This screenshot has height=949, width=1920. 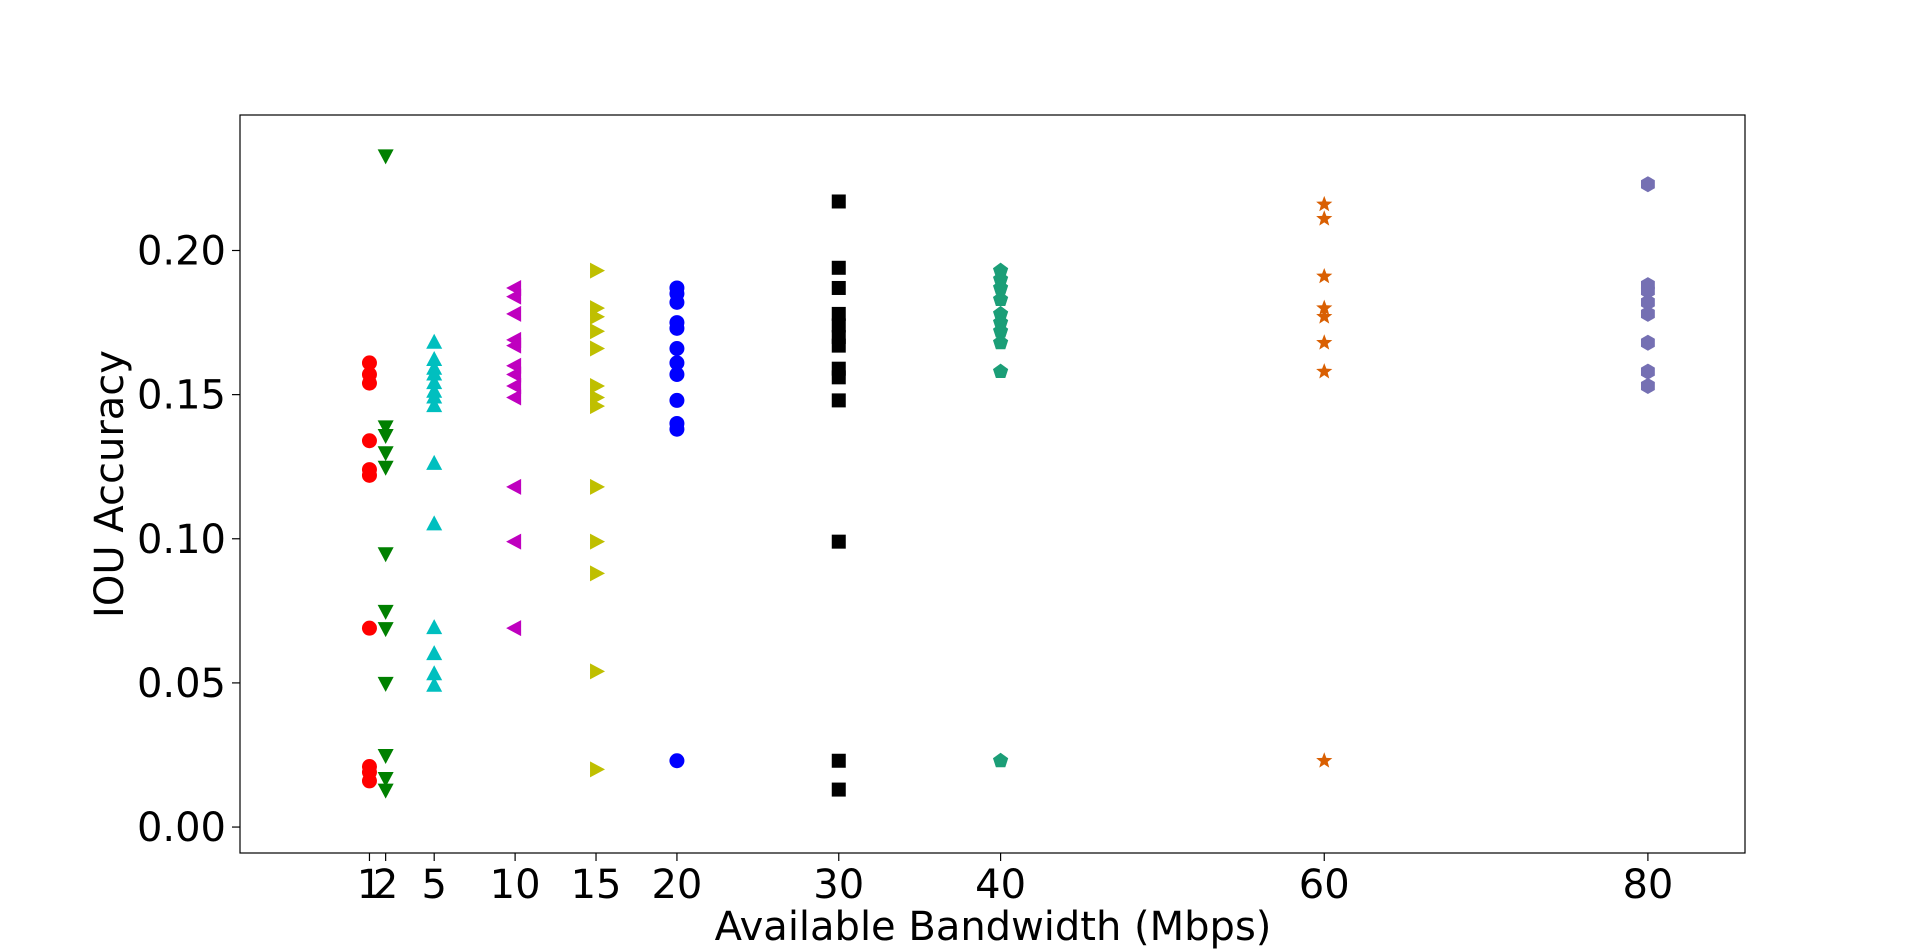 What do you see at coordinates (369, 572) in the screenshot?
I see `series-1-mbps` at bounding box center [369, 572].